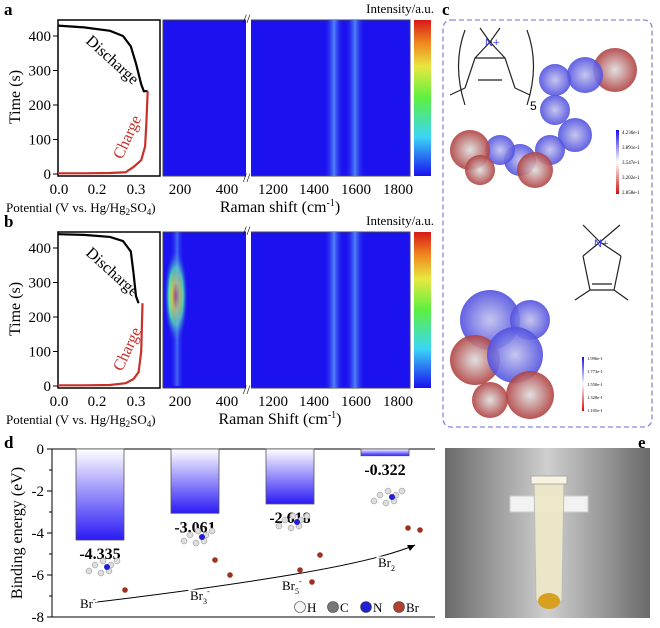  I want to click on x-tick-label: 400, so click(227, 190).